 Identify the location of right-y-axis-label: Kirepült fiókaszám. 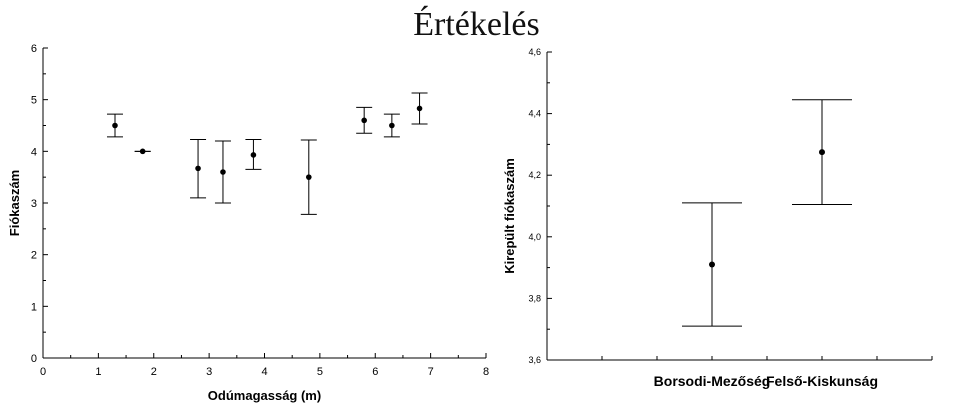
(509, 216).